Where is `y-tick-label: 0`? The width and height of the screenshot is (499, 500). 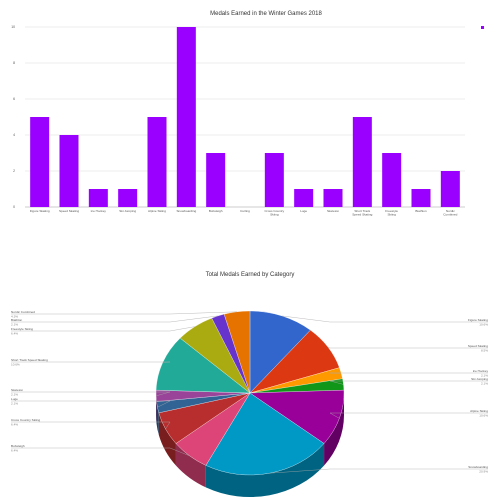 y-tick-label: 0 is located at coordinates (14, 207).